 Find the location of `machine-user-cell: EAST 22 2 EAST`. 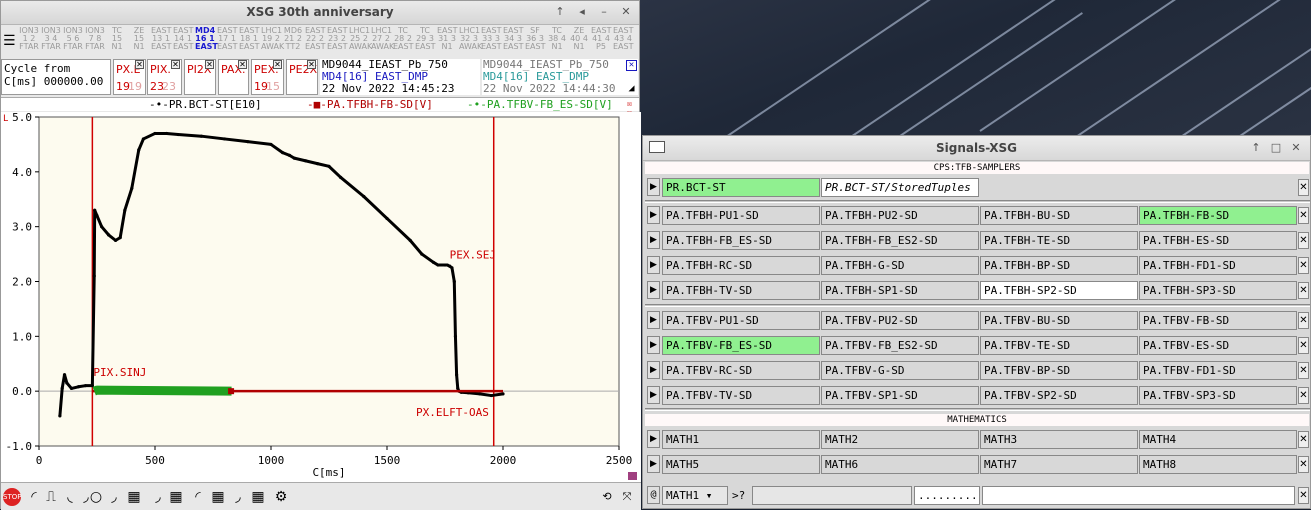

machine-user-cell: EAST 22 2 EAST is located at coordinates (315, 39).